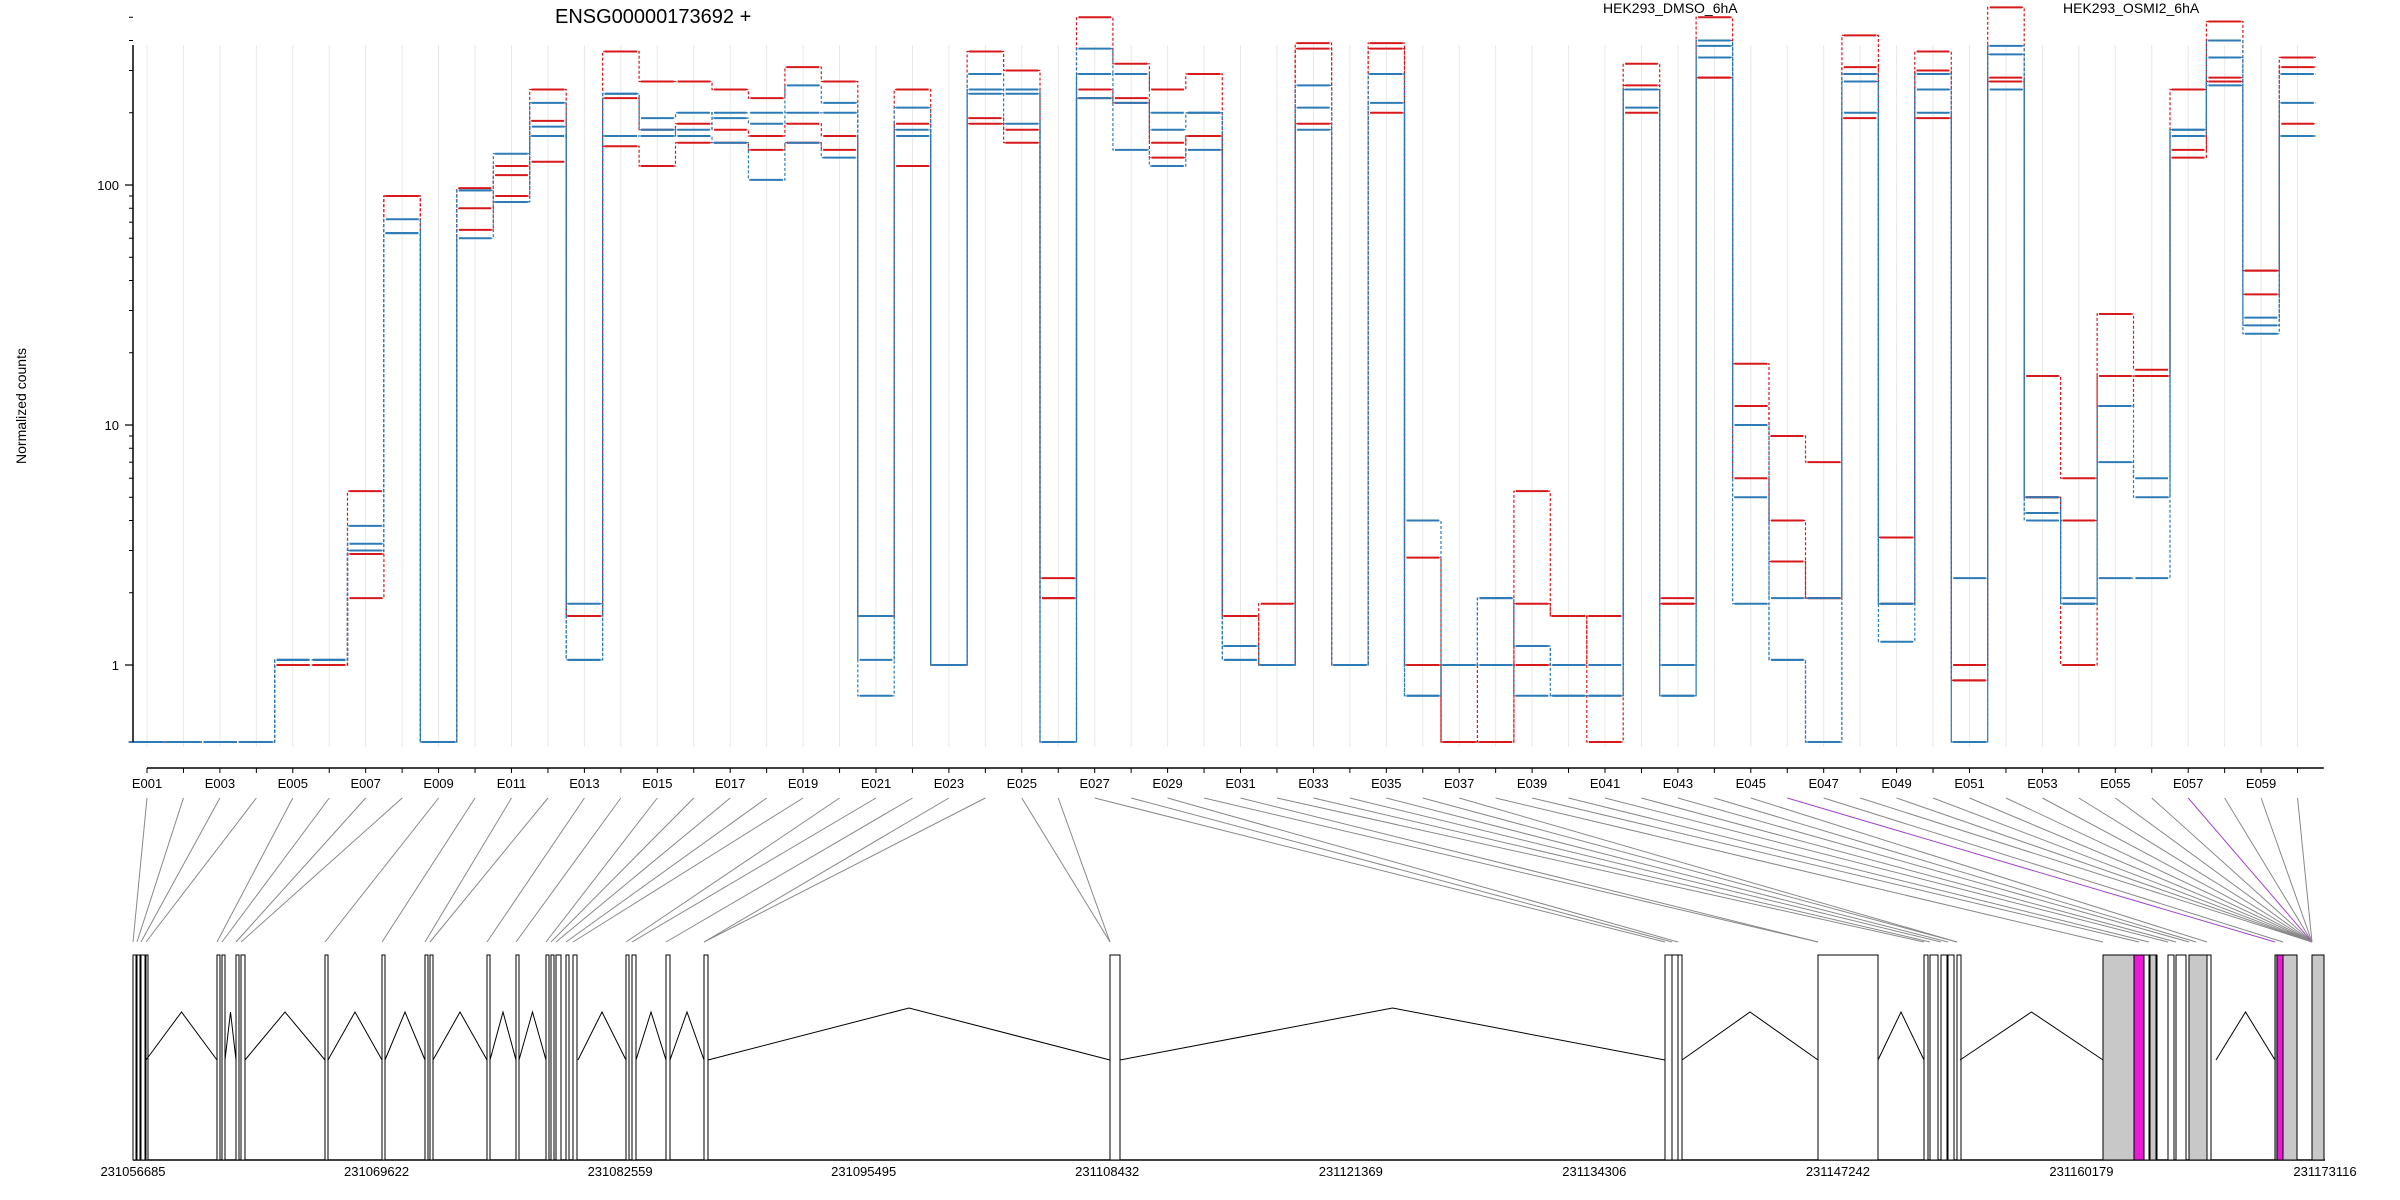 The image size is (2400, 1200). I want to click on x-tick-label: E059, so click(2261, 783).